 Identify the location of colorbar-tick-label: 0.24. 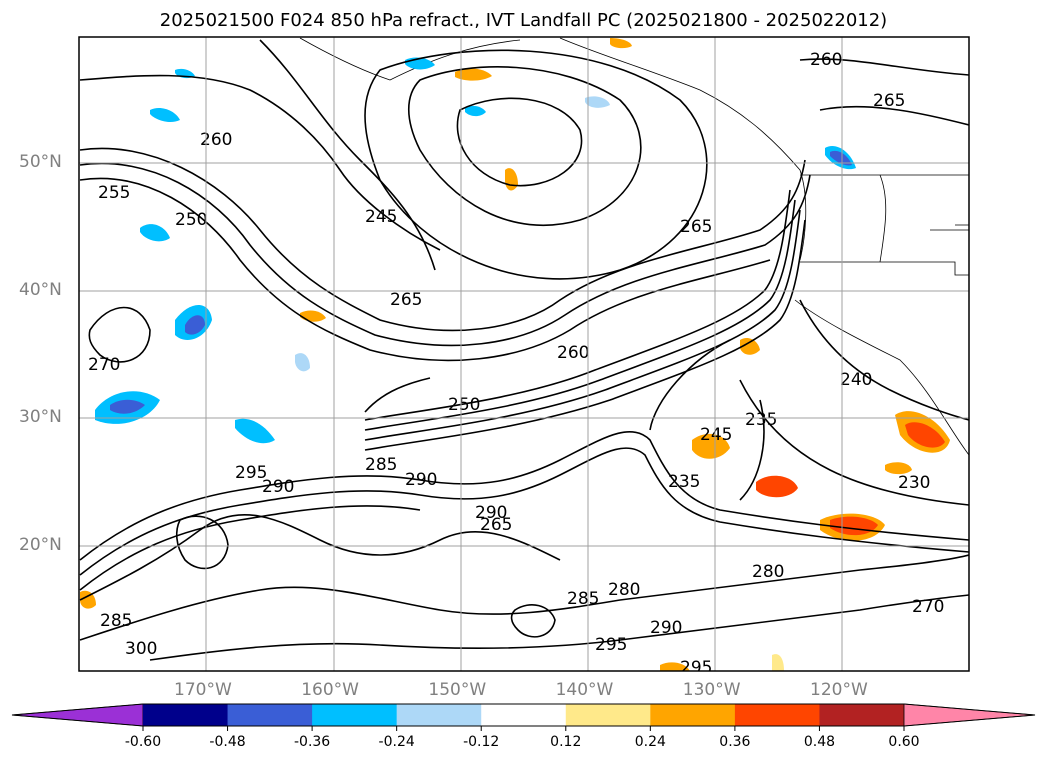
(650, 742).